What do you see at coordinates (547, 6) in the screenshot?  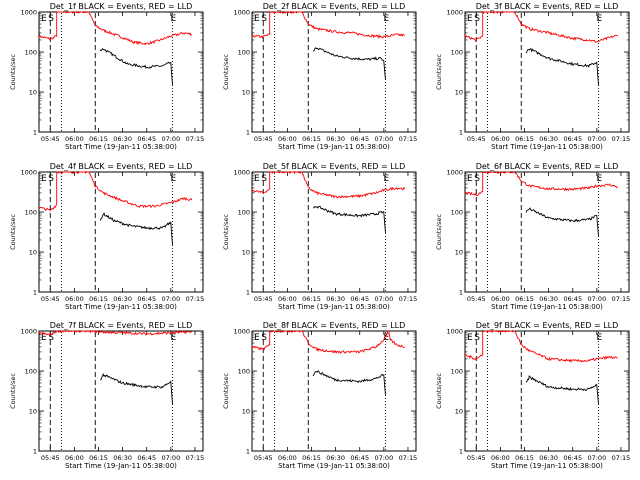 I see `panel-title: Det_3f BLACK = Events, RED = LLD` at bounding box center [547, 6].